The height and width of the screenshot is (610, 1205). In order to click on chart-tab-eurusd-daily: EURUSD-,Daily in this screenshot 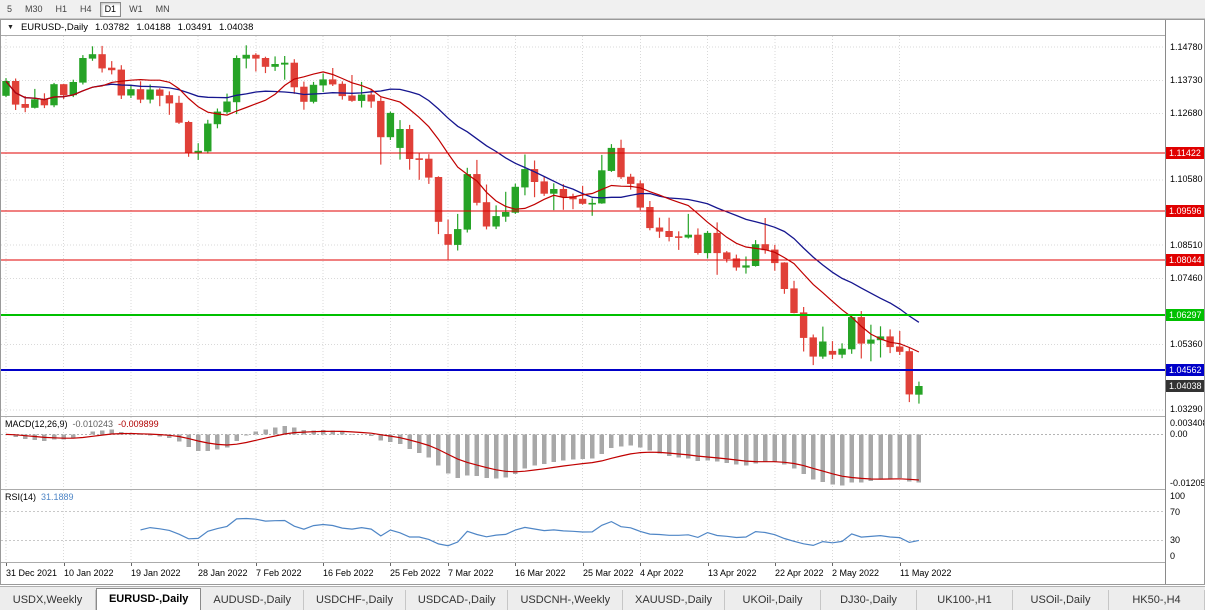, I will do `click(149, 599)`.